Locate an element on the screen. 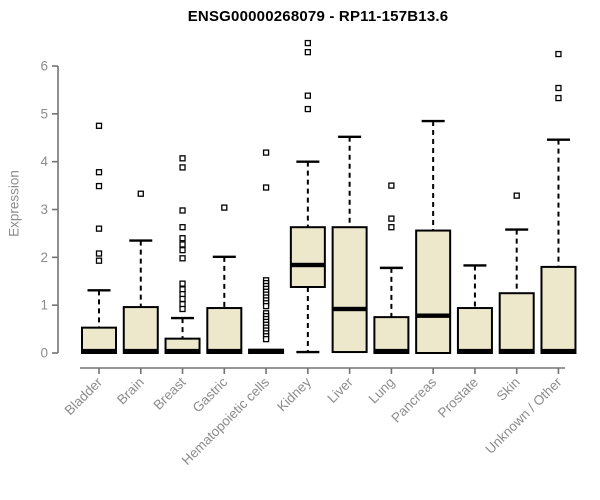 The width and height of the screenshot is (600, 500). x-category-label: Pancreas is located at coordinates (413, 399).